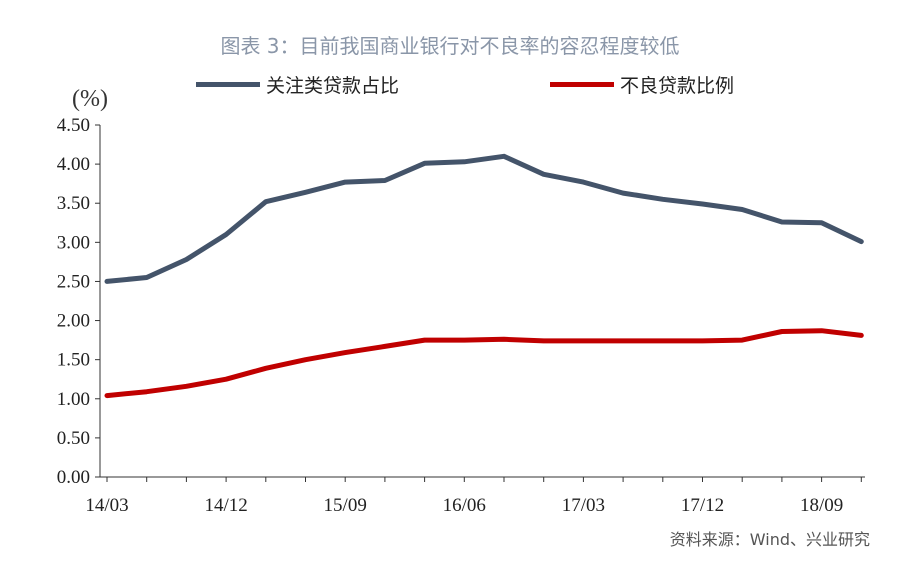 The height and width of the screenshot is (570, 900). I want to click on y-tick-label: 0.50, so click(73, 438).